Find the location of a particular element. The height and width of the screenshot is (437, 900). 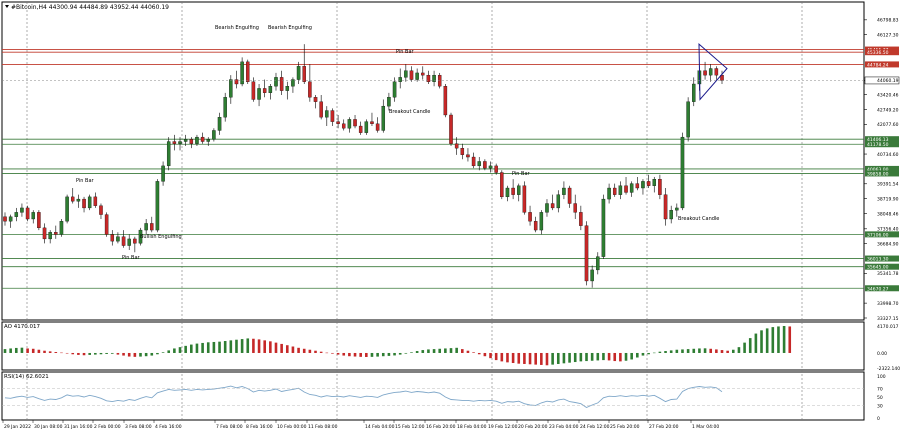

symbol-dropdown-icon is located at coordinates (7, 6).